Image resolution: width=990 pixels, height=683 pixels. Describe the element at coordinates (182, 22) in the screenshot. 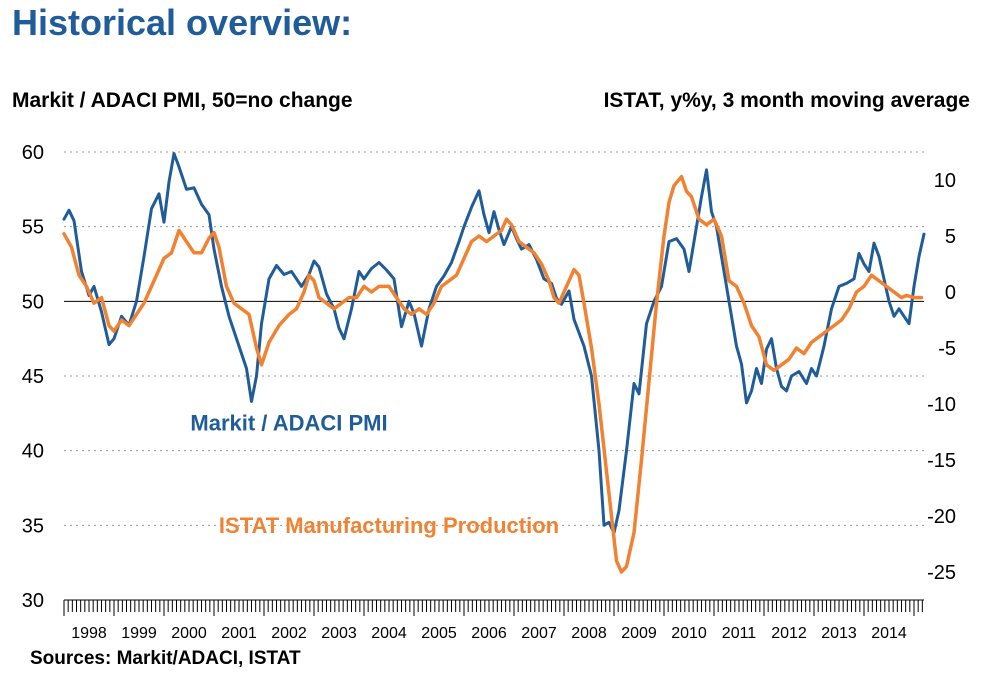

I see `page-title: Historical overview:` at that location.